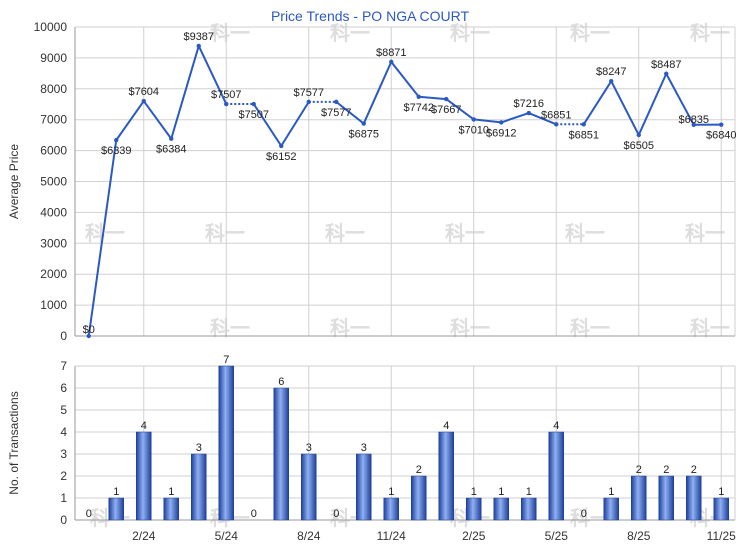  I want to click on bar-ytick-label-5: 5, so click(63, 410).